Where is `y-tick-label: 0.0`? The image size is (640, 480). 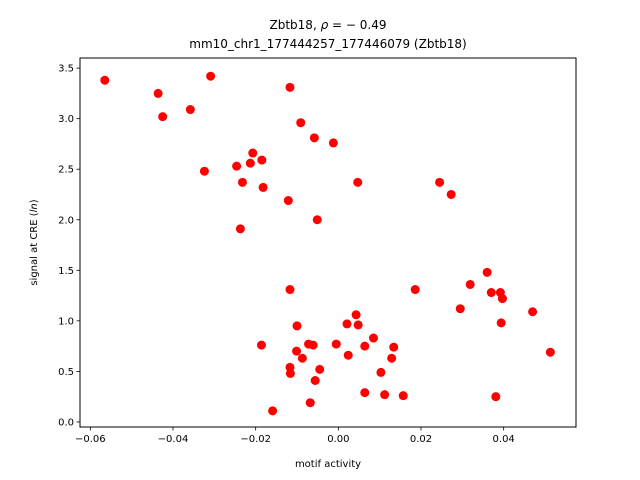
y-tick-label: 0.0 is located at coordinates (66, 422).